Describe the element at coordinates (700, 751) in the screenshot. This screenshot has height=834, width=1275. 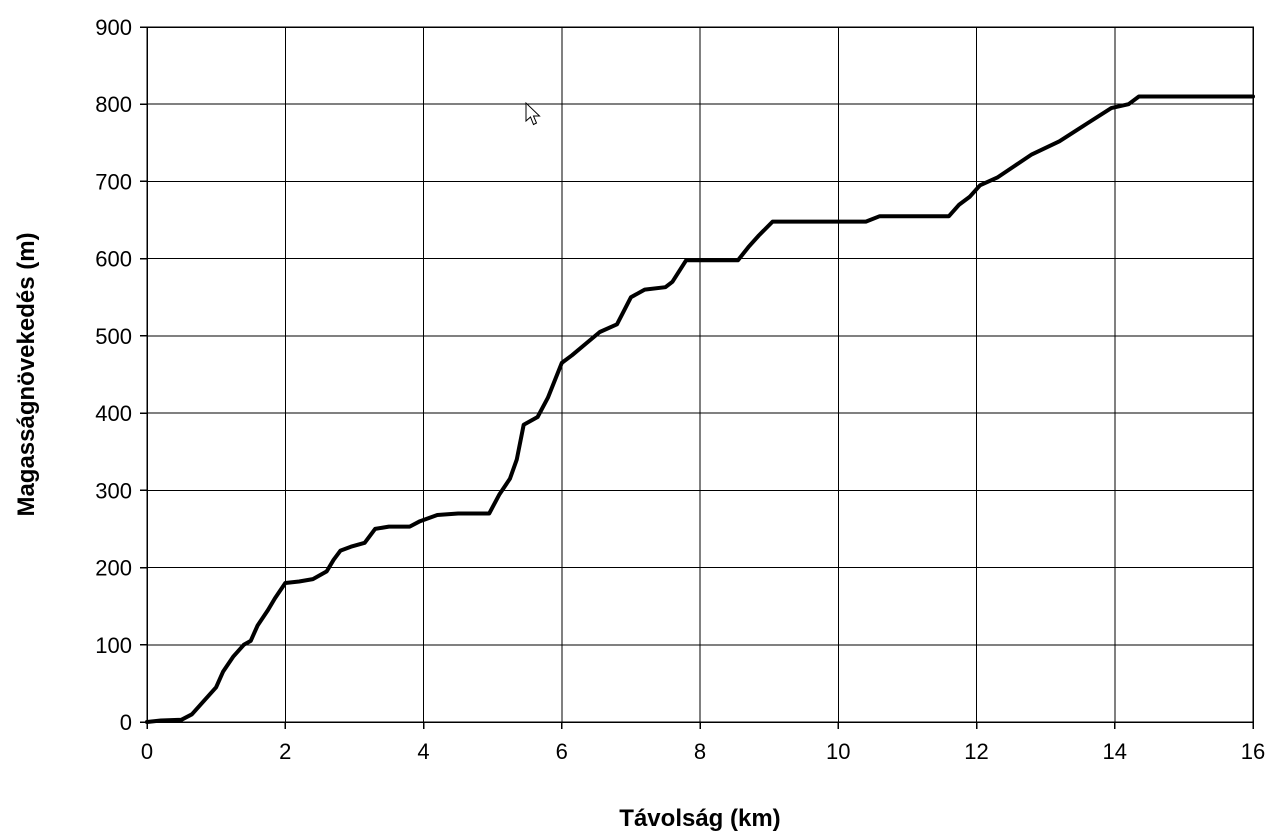
I see `x-tick-label: 8` at that location.